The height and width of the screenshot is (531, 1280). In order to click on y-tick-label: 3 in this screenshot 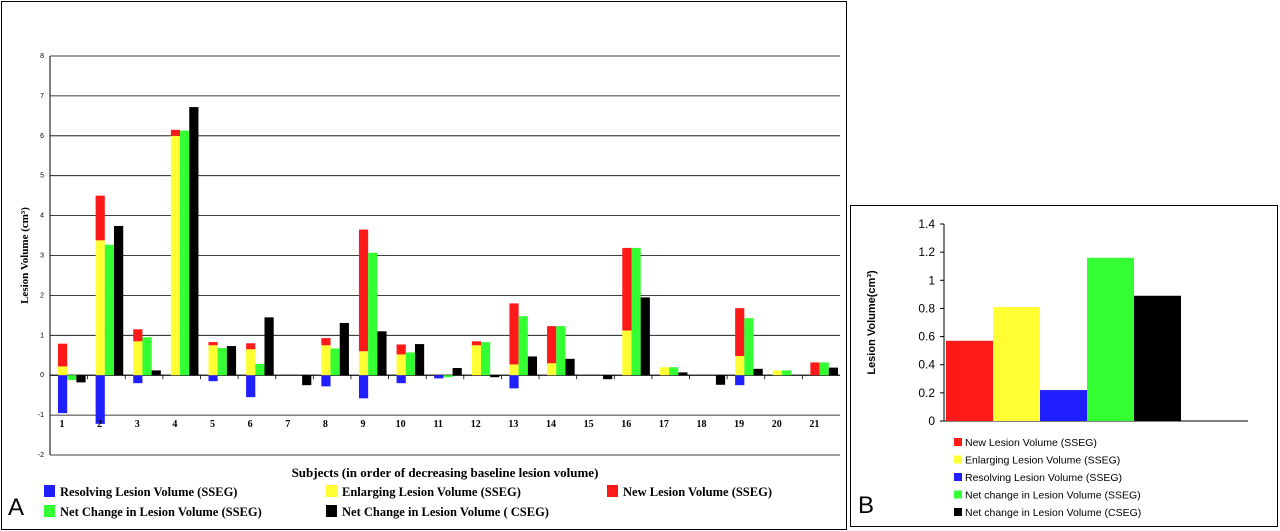, I will do `click(42, 256)`.